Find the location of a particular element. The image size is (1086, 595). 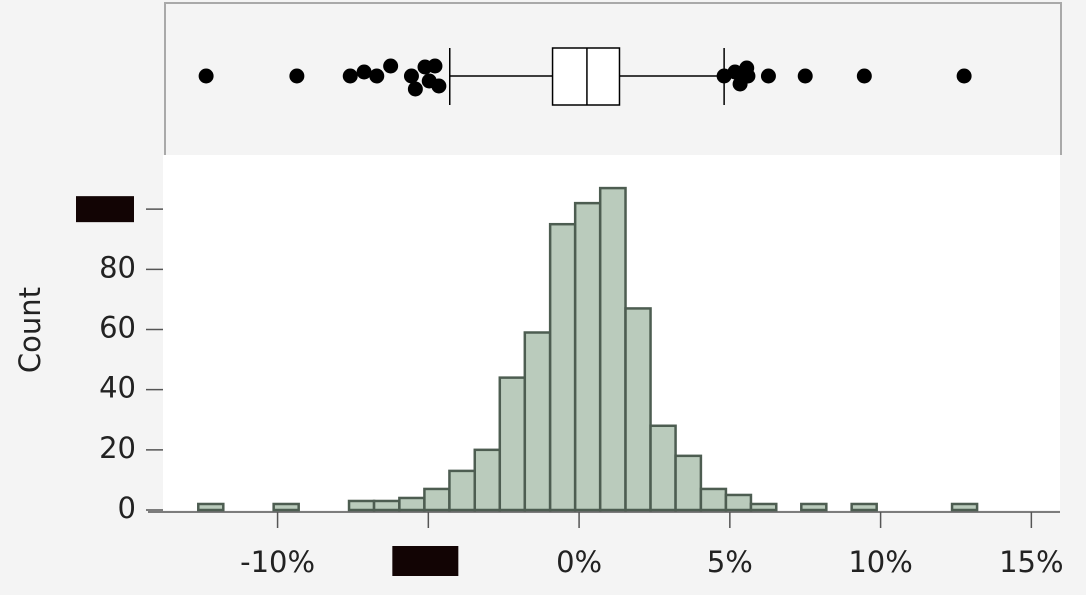

y-tick-label: 40 is located at coordinates (117, 388).